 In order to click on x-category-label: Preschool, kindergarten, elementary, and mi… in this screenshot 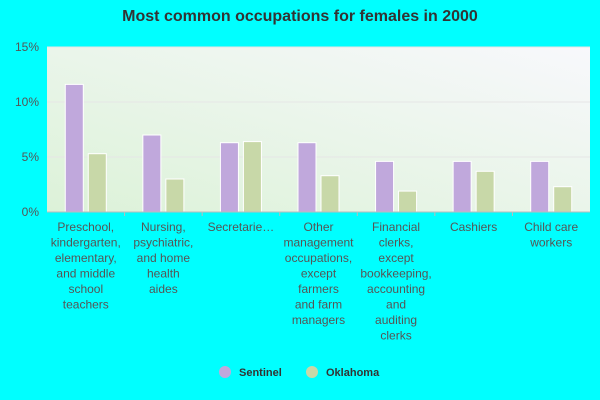, I will do `click(86, 266)`.